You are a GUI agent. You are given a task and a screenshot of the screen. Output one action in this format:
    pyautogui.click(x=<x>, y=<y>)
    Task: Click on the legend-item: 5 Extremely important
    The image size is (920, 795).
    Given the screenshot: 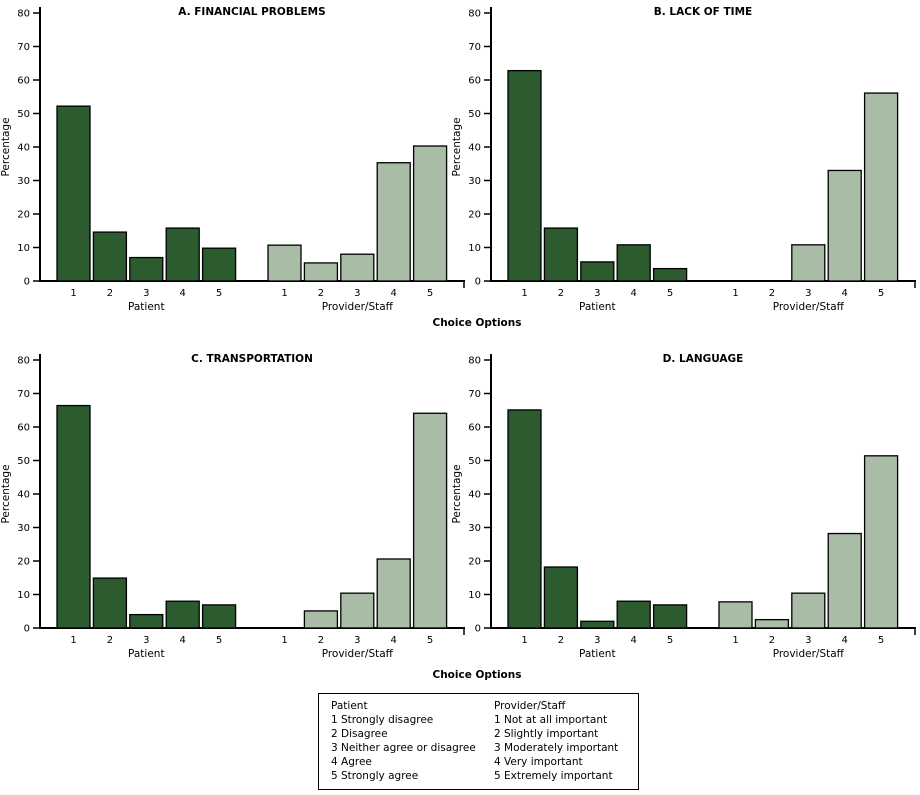 What is the action you would take?
    pyautogui.click(x=553, y=776)
    